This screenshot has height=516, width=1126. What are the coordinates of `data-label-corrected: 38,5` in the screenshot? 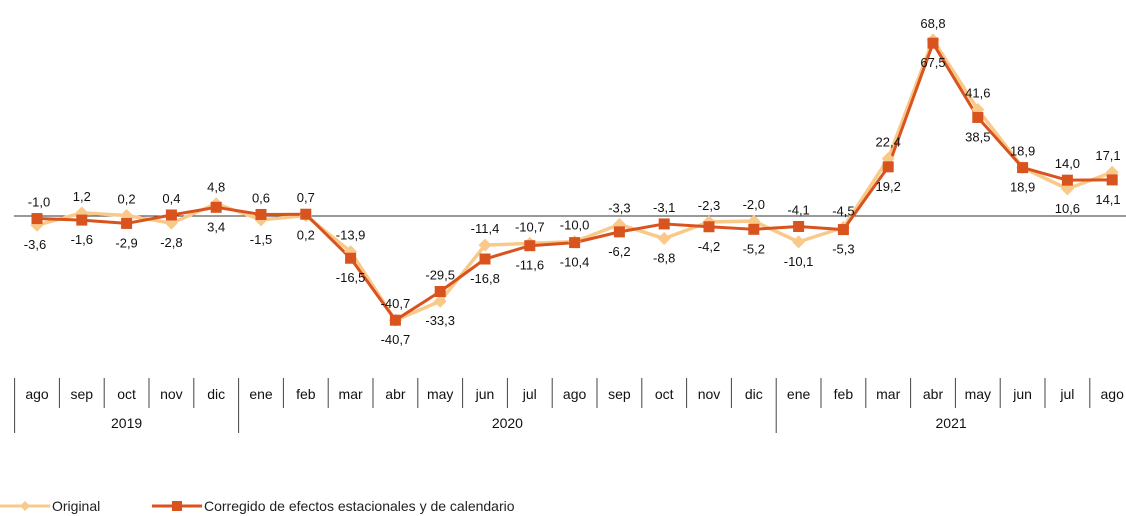 It's located at (977, 136).